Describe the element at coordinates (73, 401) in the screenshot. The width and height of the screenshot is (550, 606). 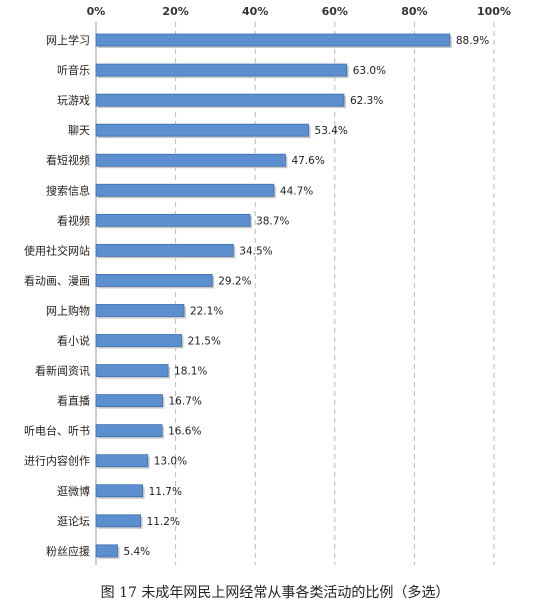
I see `category-label: 看直播` at that location.